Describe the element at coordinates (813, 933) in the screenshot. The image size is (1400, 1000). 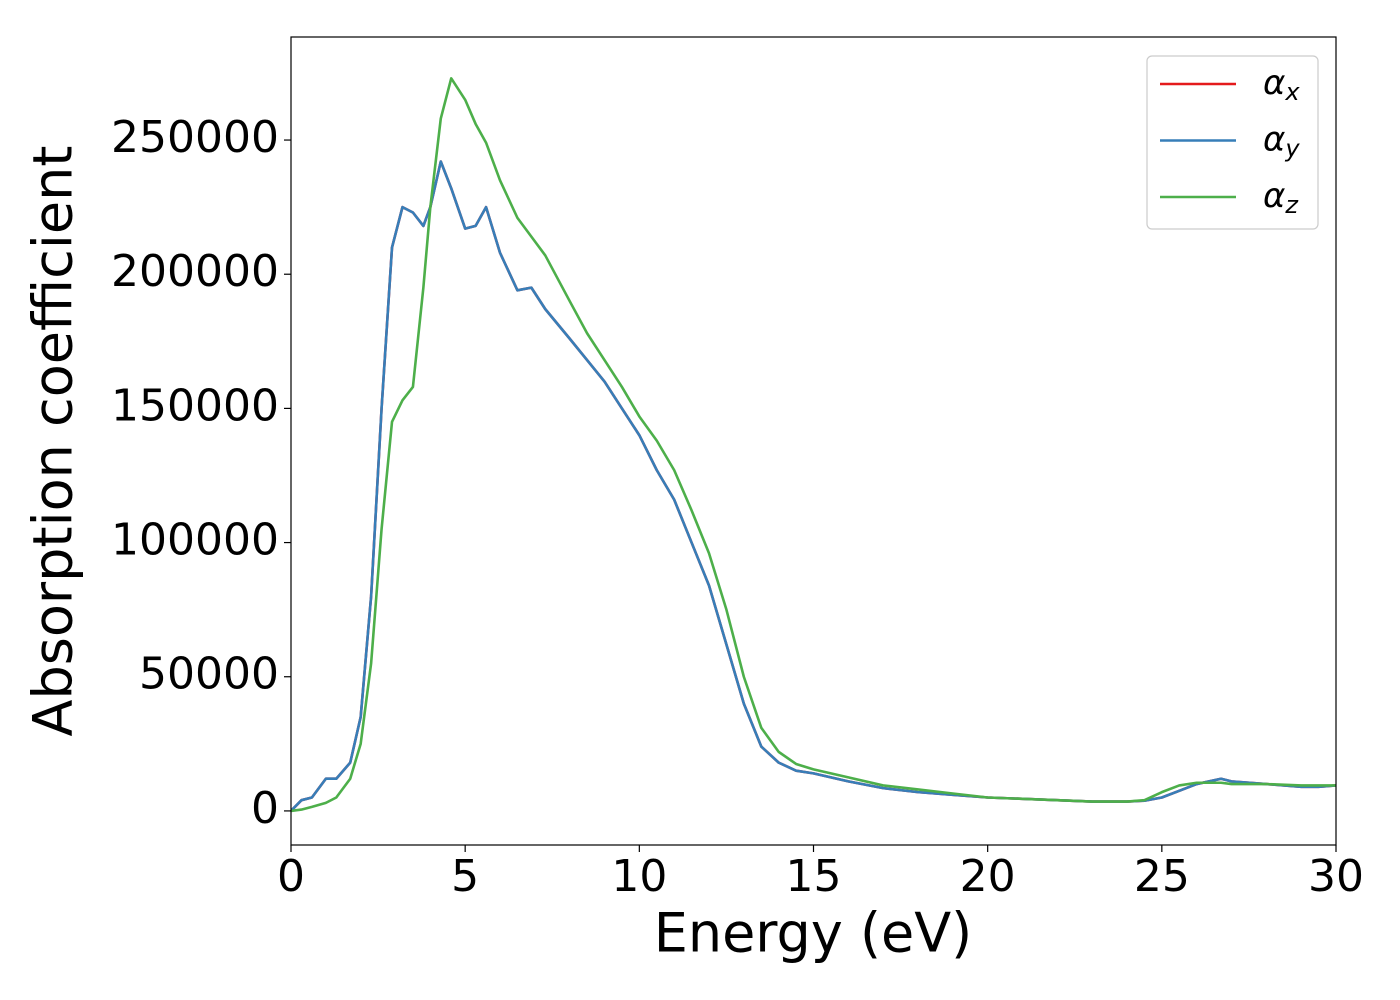
I see `x-axis-label: Energy (eV)` at that location.